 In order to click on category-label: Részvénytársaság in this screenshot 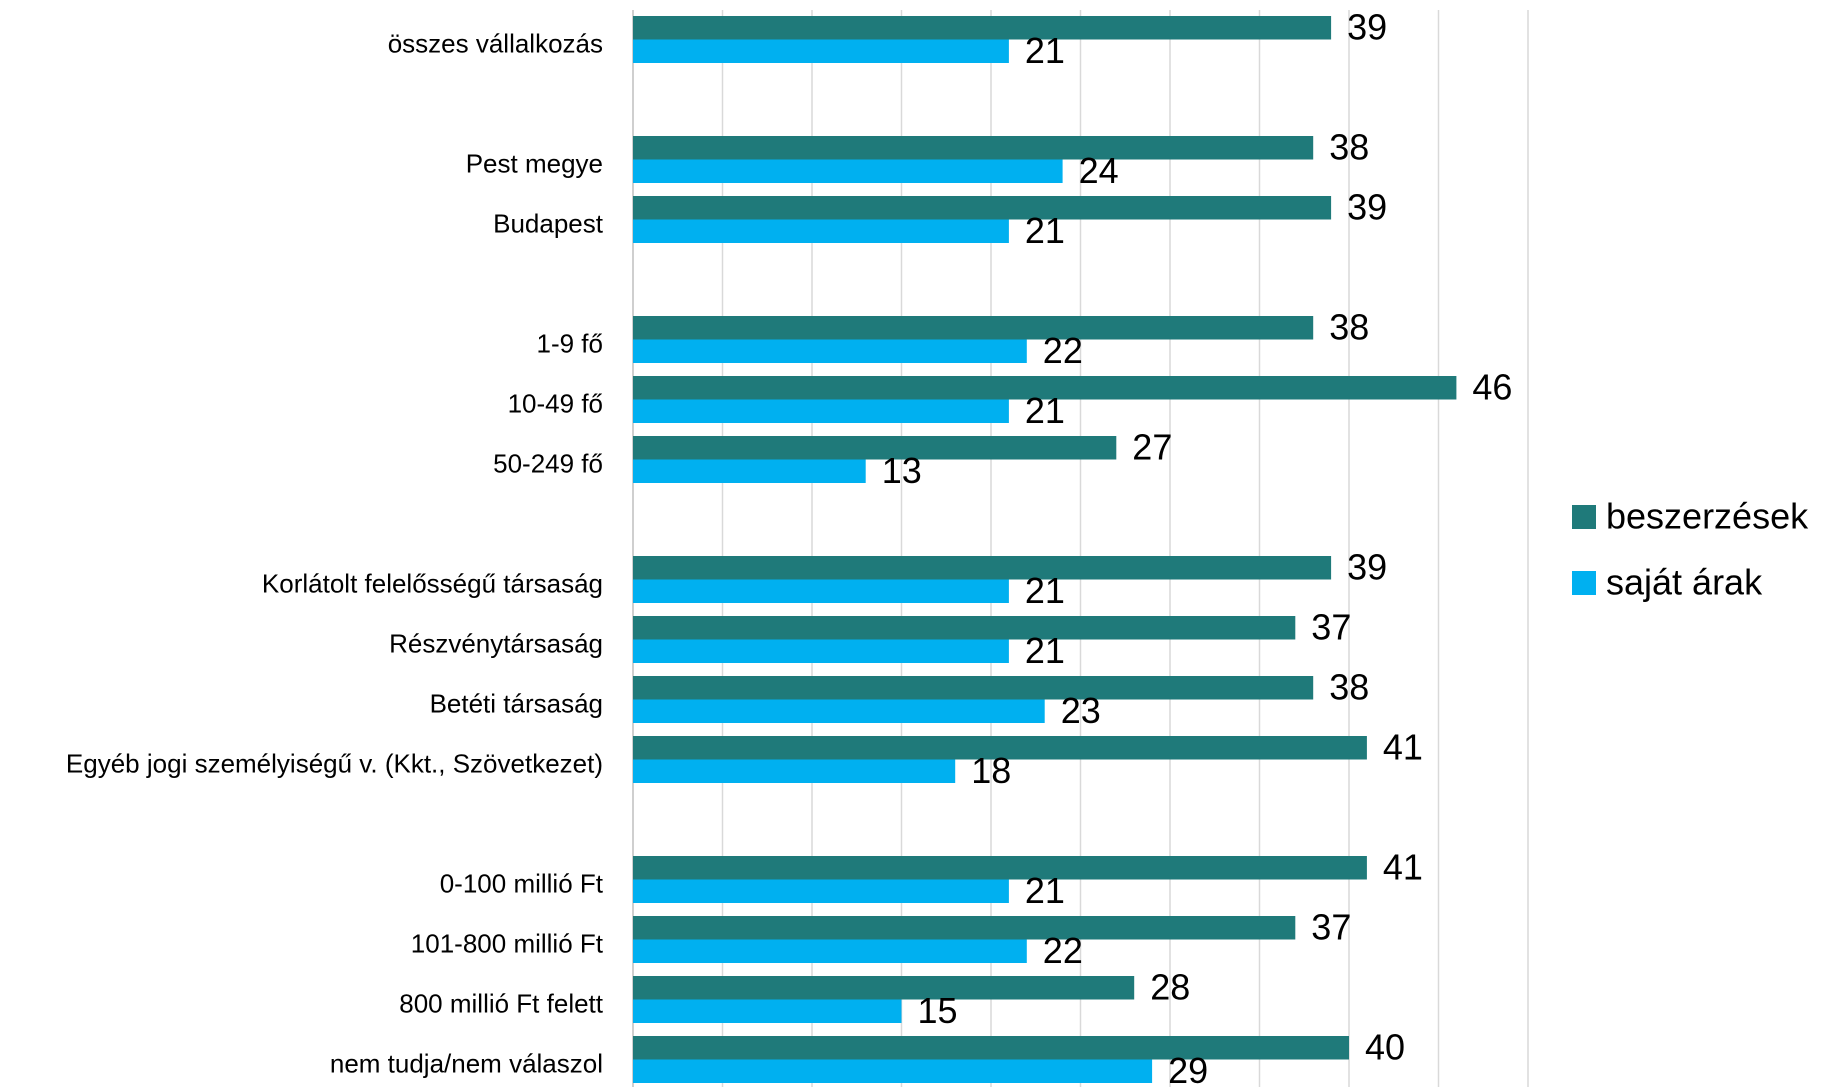, I will do `click(496, 643)`.